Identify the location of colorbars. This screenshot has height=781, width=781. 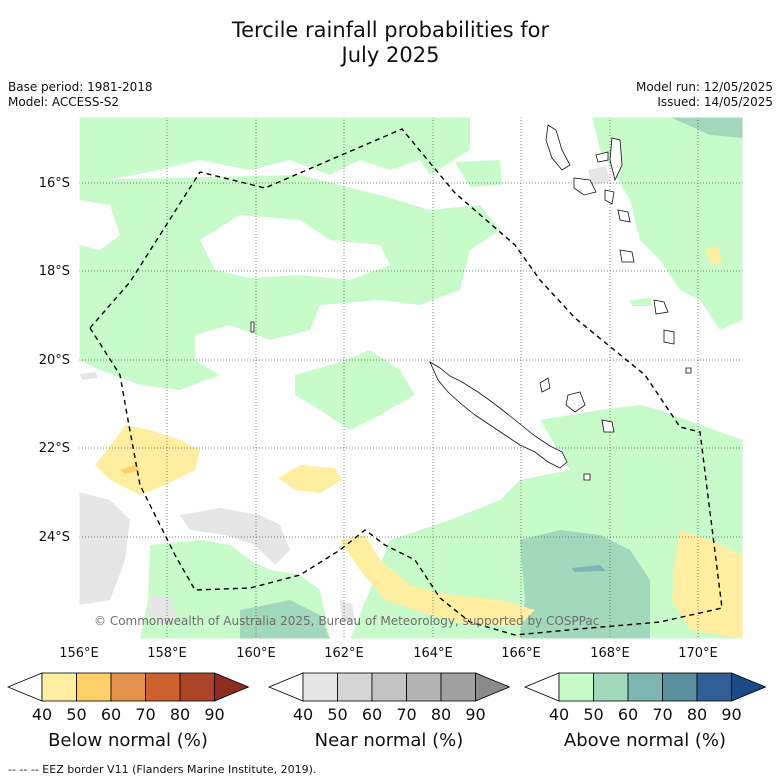
(386, 687).